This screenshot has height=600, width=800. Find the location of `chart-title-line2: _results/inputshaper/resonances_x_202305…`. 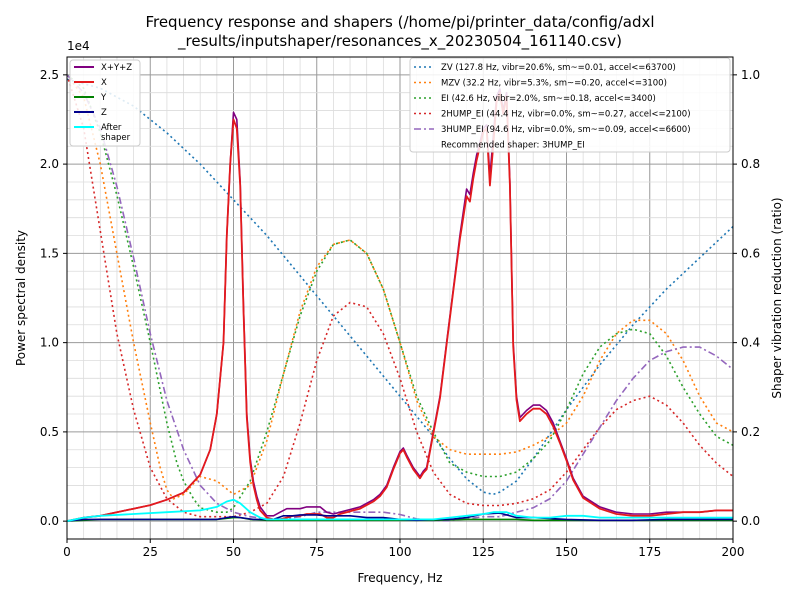

chart-title-line2: _results/inputshaper/resonances_x_202305… is located at coordinates (399, 41).